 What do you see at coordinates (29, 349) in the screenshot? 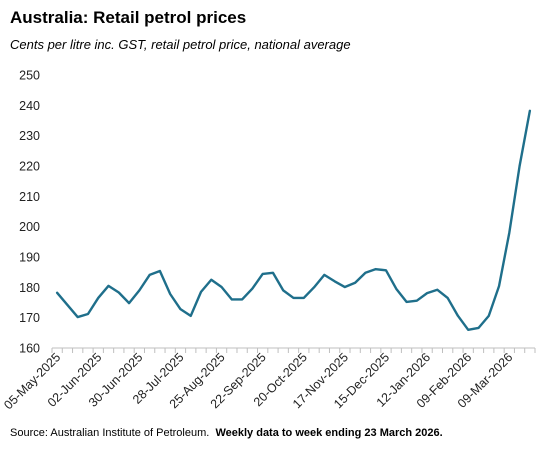
I see `y-tick-label: 160` at bounding box center [29, 349].